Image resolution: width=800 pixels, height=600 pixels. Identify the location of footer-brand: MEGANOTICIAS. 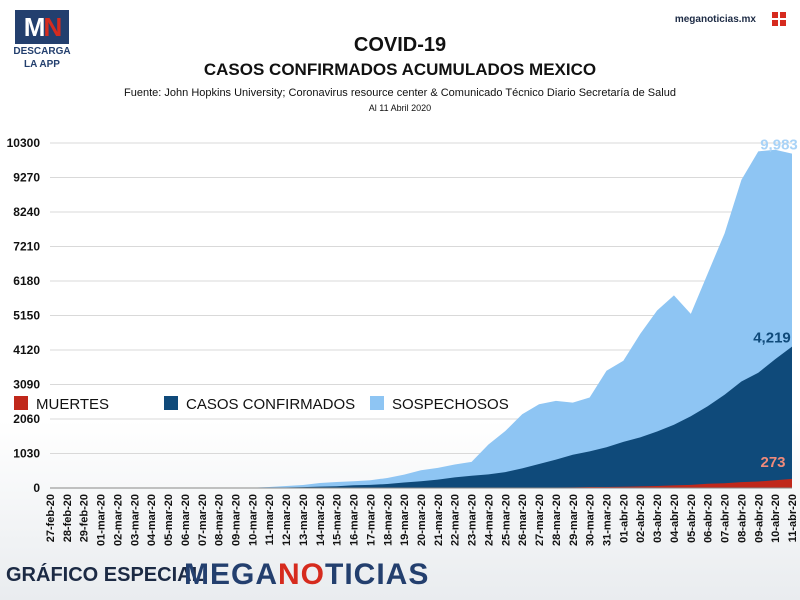
(307, 574).